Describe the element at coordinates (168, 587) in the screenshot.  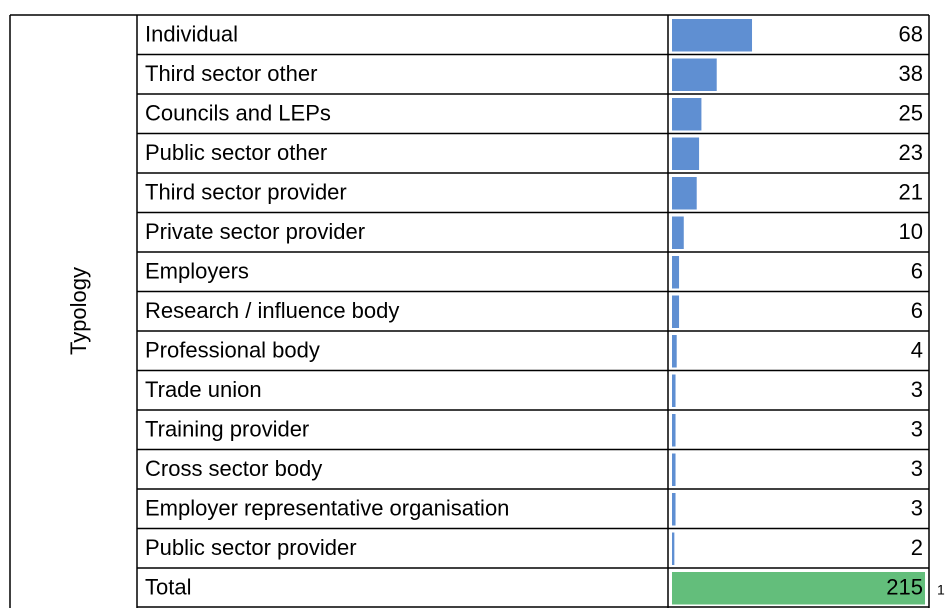
I see `row-label: Total` at that location.